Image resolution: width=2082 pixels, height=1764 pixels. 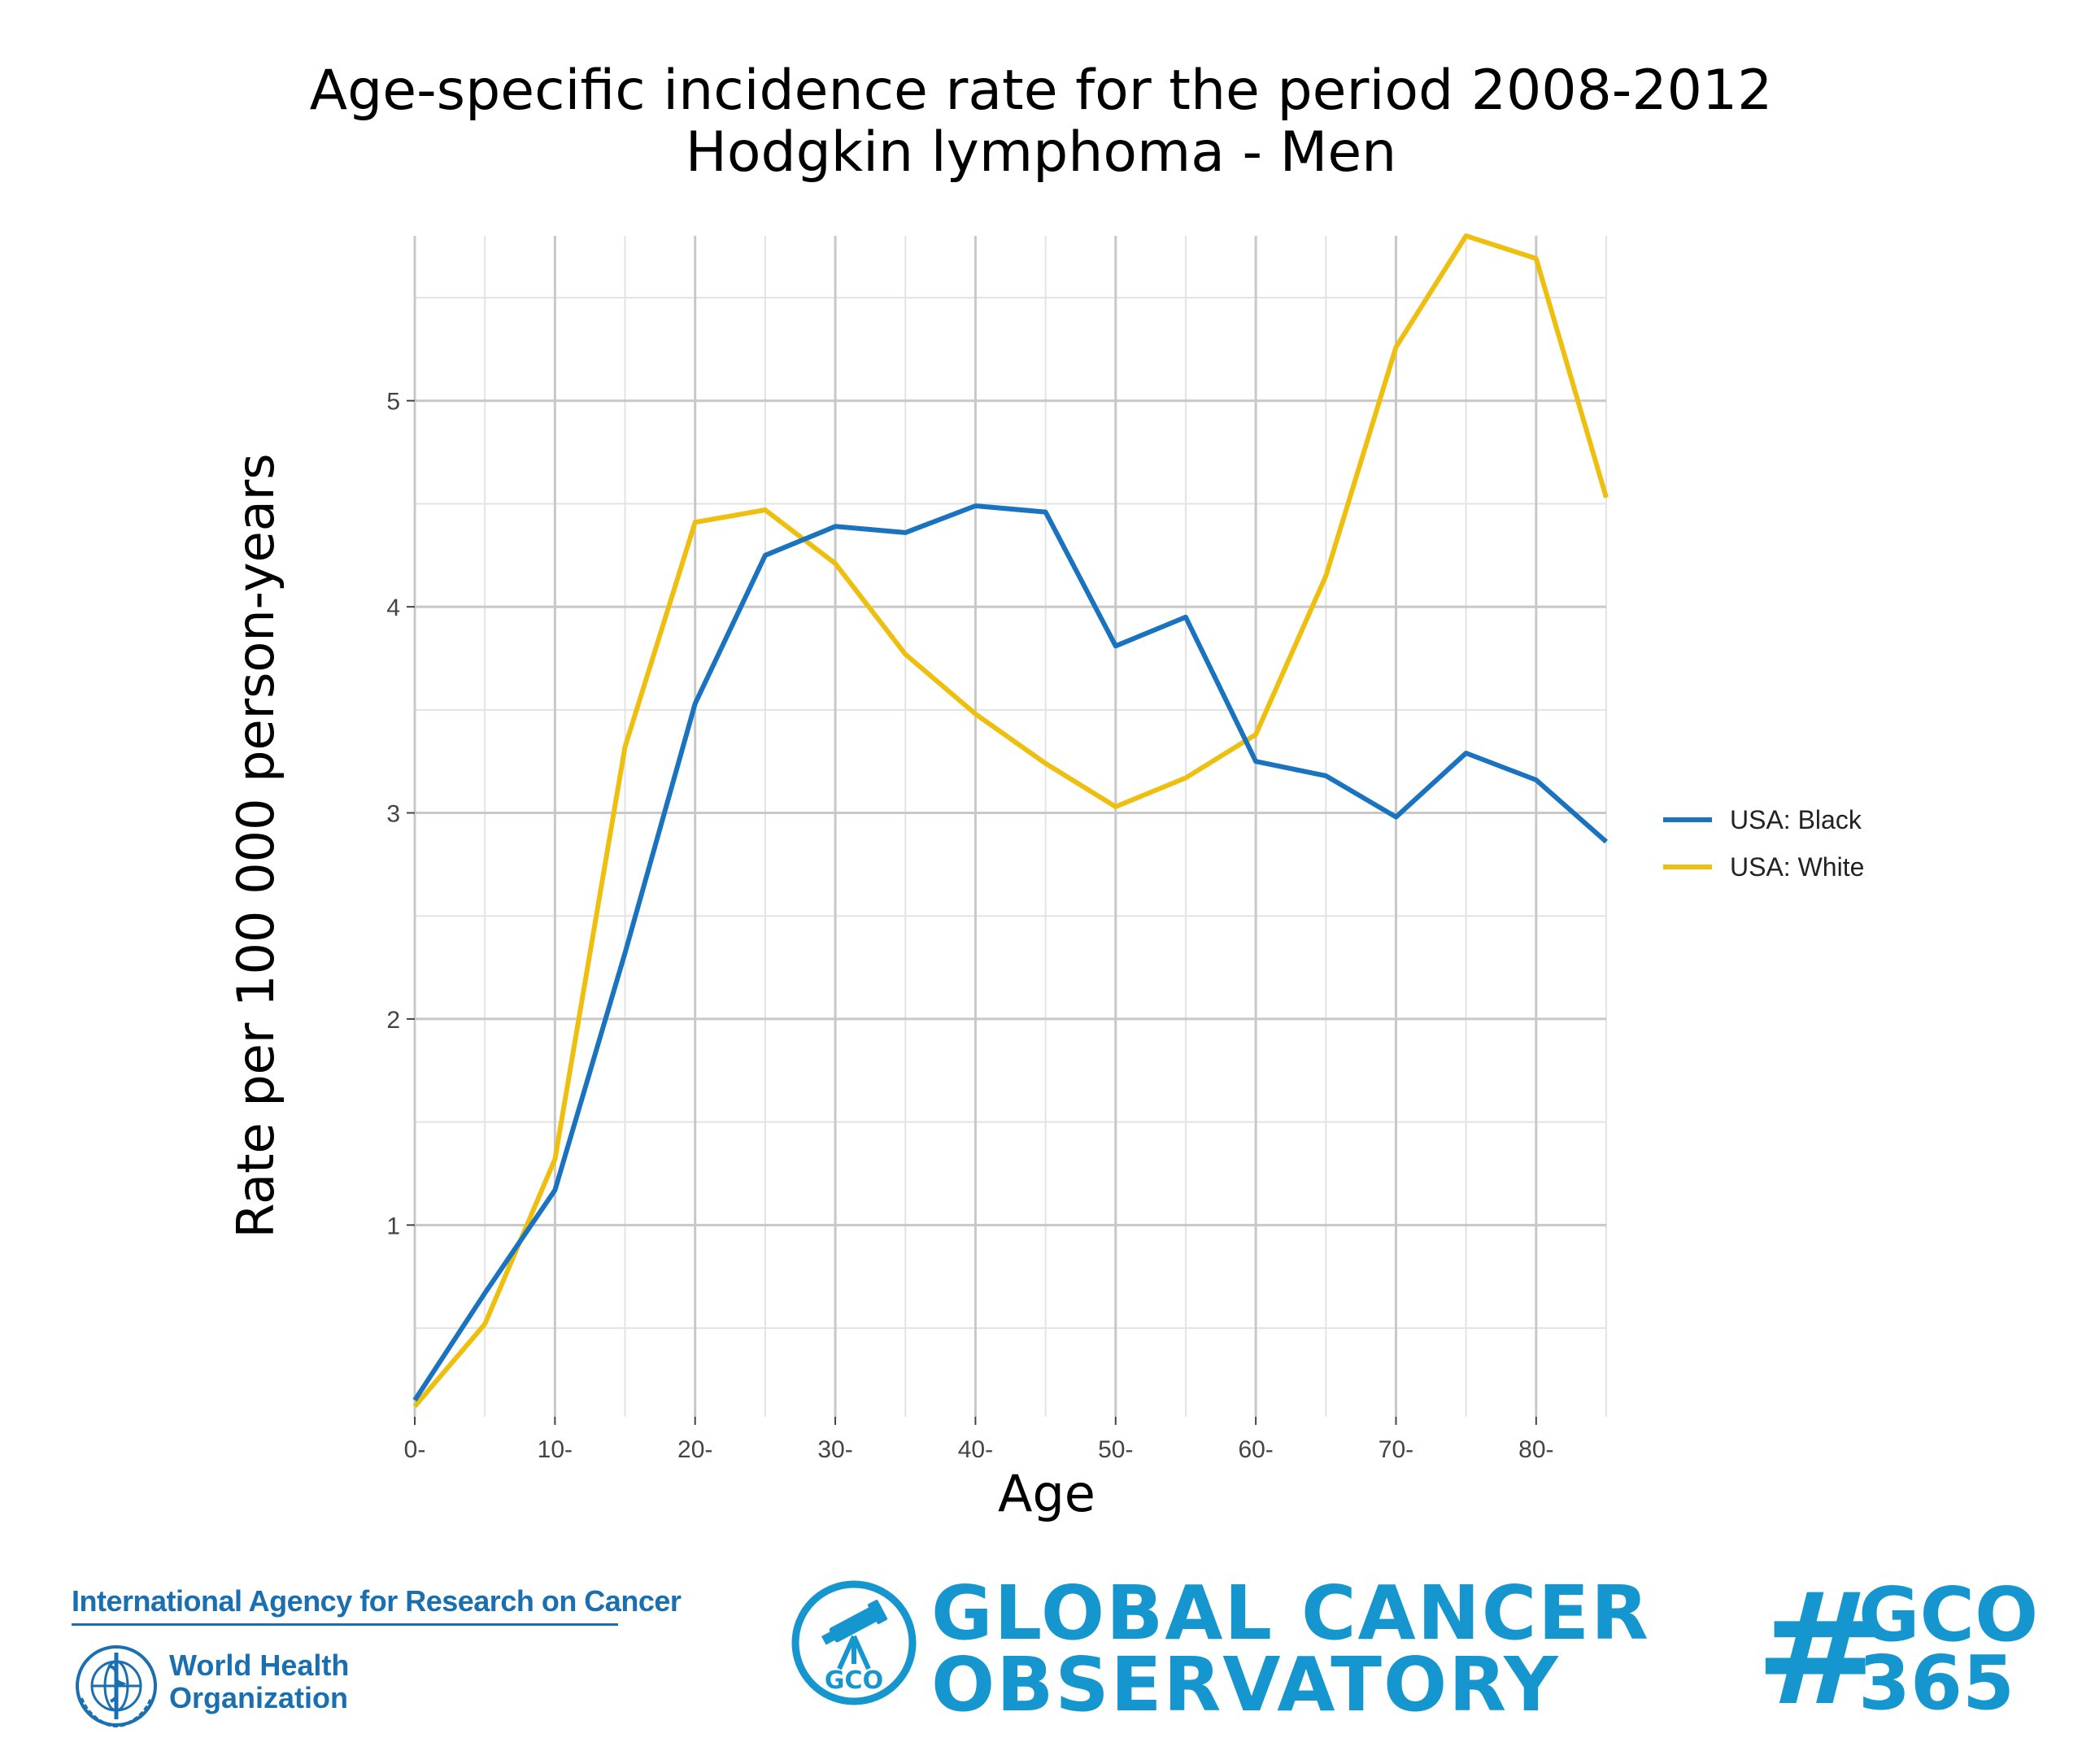 I want to click on y-axis-title: Rate per 100 000 person-years, so click(x=255, y=845).